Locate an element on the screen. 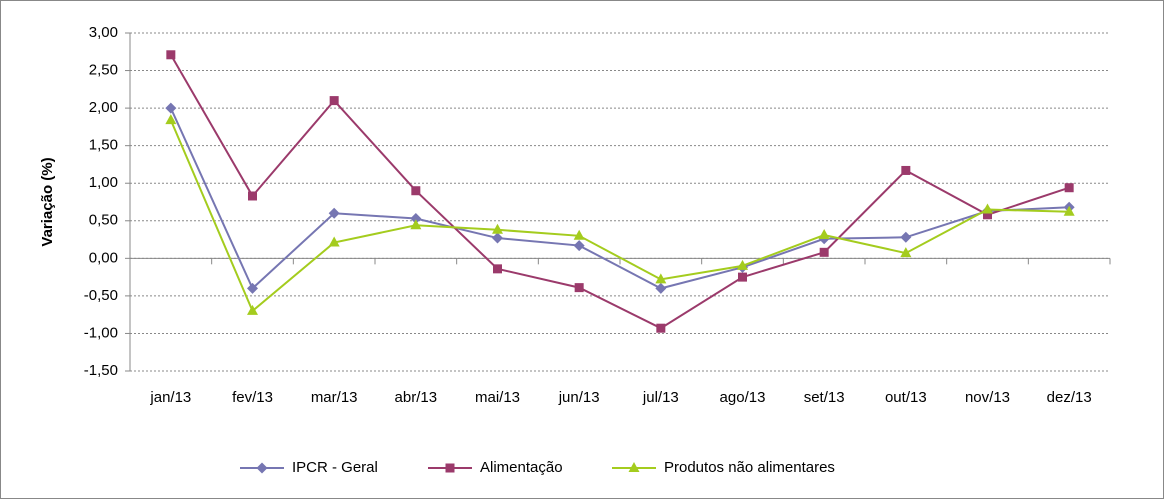  x-tick-label: mai/13 is located at coordinates (497, 397).